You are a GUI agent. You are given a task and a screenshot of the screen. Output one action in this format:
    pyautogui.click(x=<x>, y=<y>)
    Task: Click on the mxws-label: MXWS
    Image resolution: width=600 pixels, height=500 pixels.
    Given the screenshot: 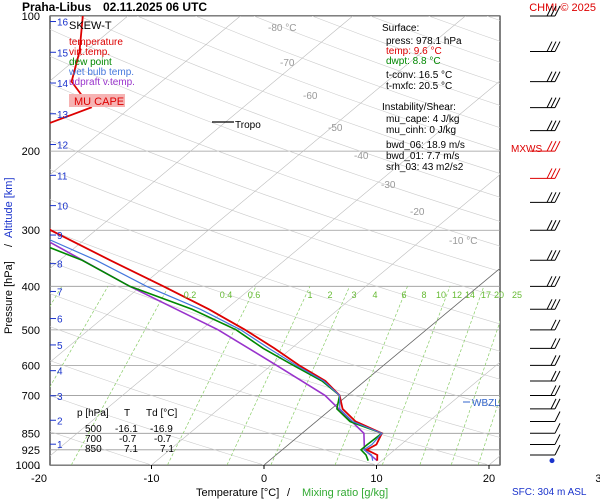 What is the action you would take?
    pyautogui.click(x=526, y=149)
    